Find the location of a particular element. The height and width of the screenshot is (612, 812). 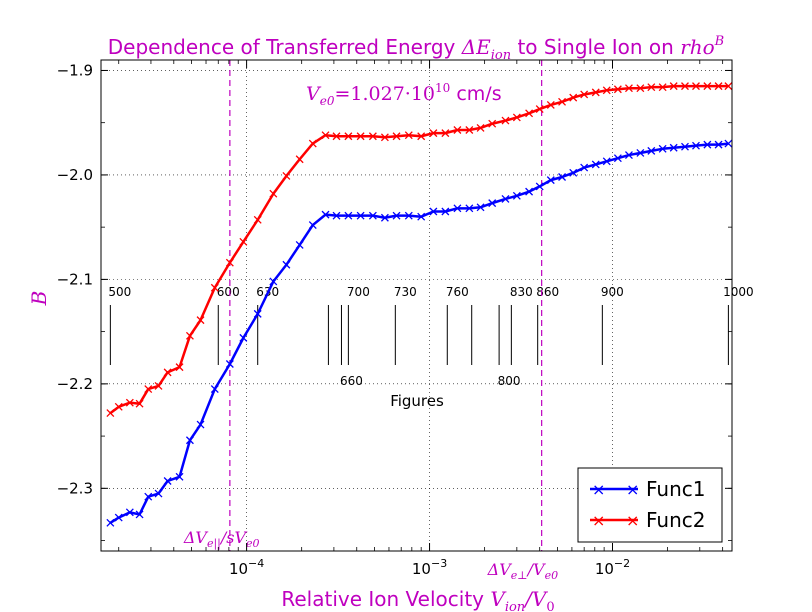

x-tick-label: 10−3 is located at coordinates (429, 567).